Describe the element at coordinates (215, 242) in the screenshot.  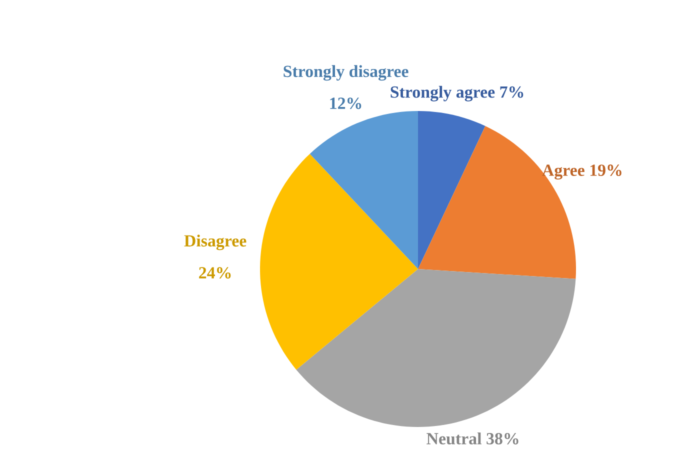
I see `slice-label: Disagree` at that location.